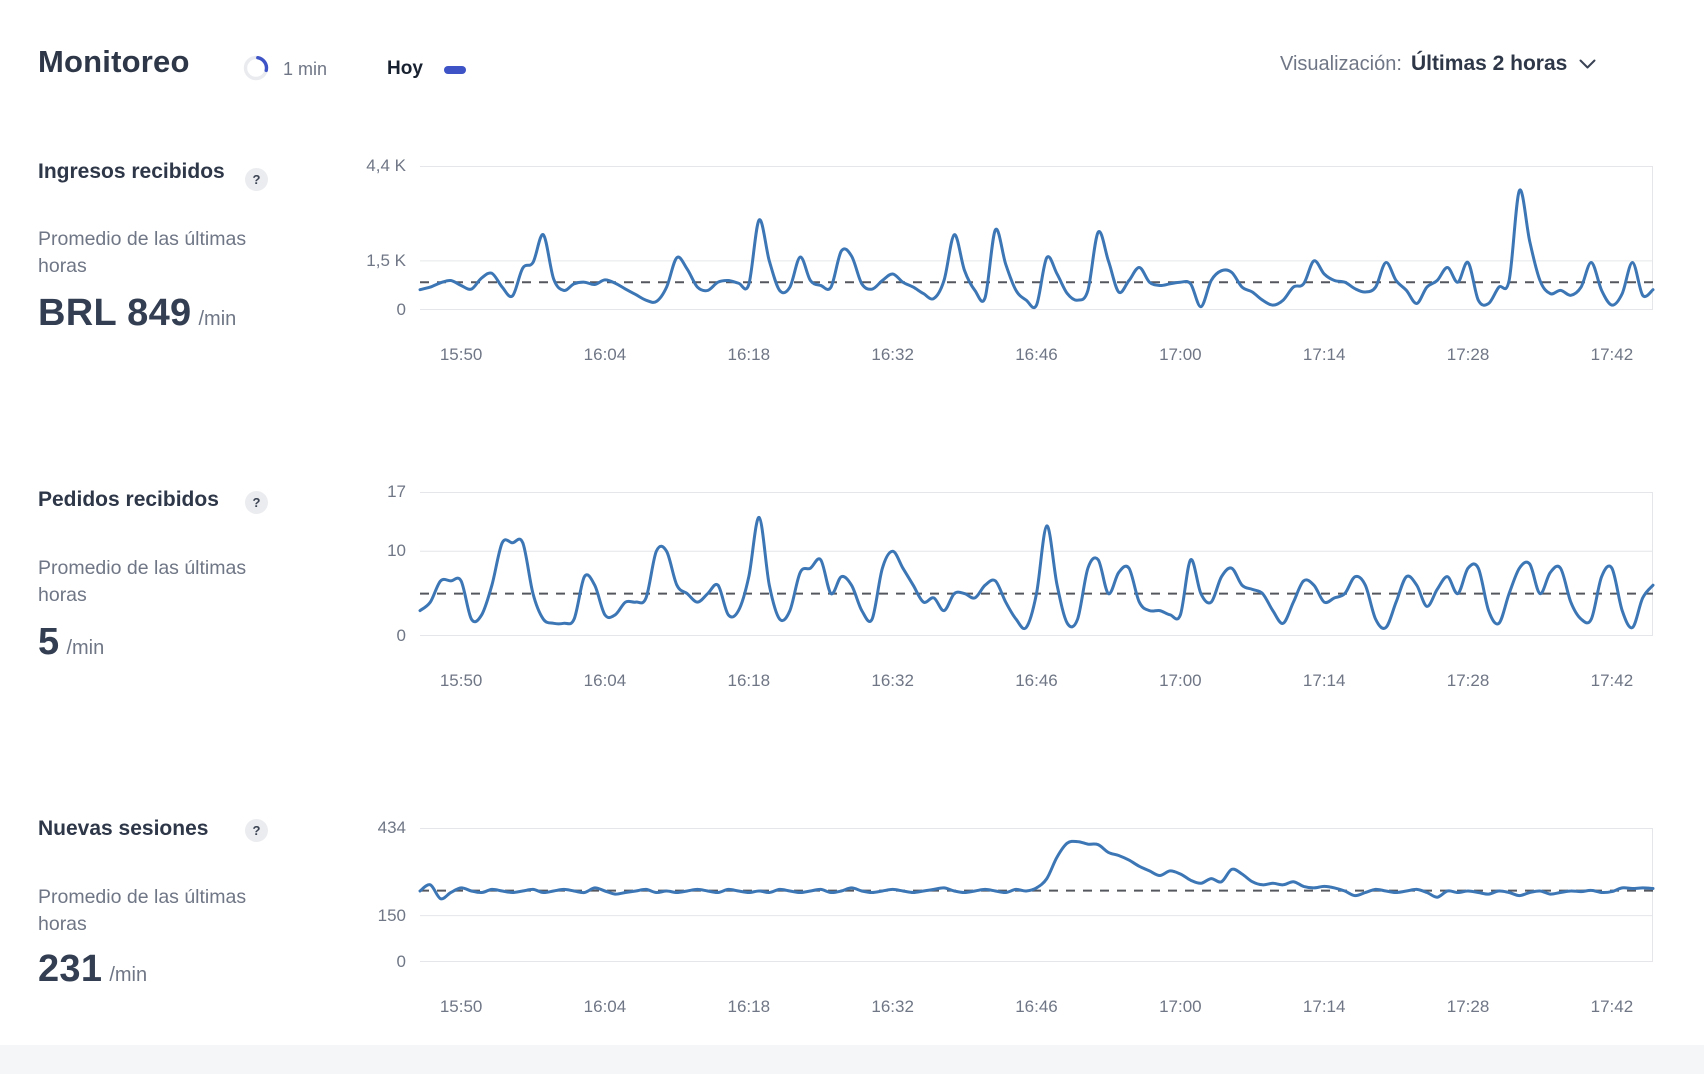 Image resolution: width=1704 pixels, height=1074 pixels. What do you see at coordinates (128, 499) in the screenshot?
I see `metric-title-pedidos: Pedidos recibidos` at bounding box center [128, 499].